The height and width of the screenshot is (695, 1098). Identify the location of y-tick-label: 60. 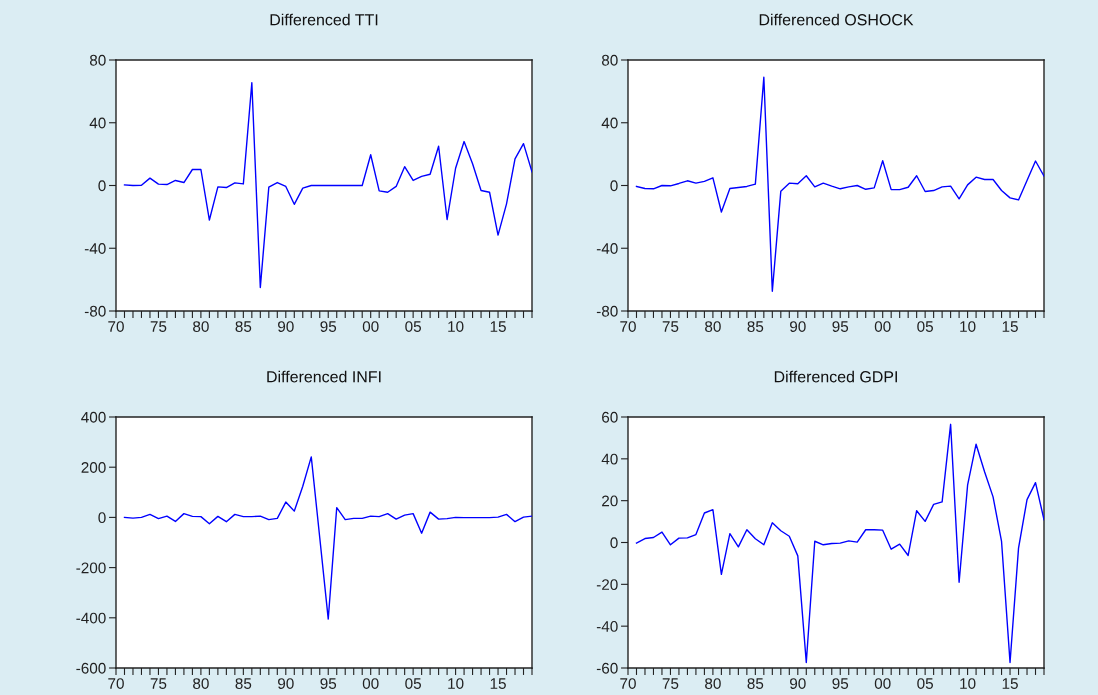
(610, 417).